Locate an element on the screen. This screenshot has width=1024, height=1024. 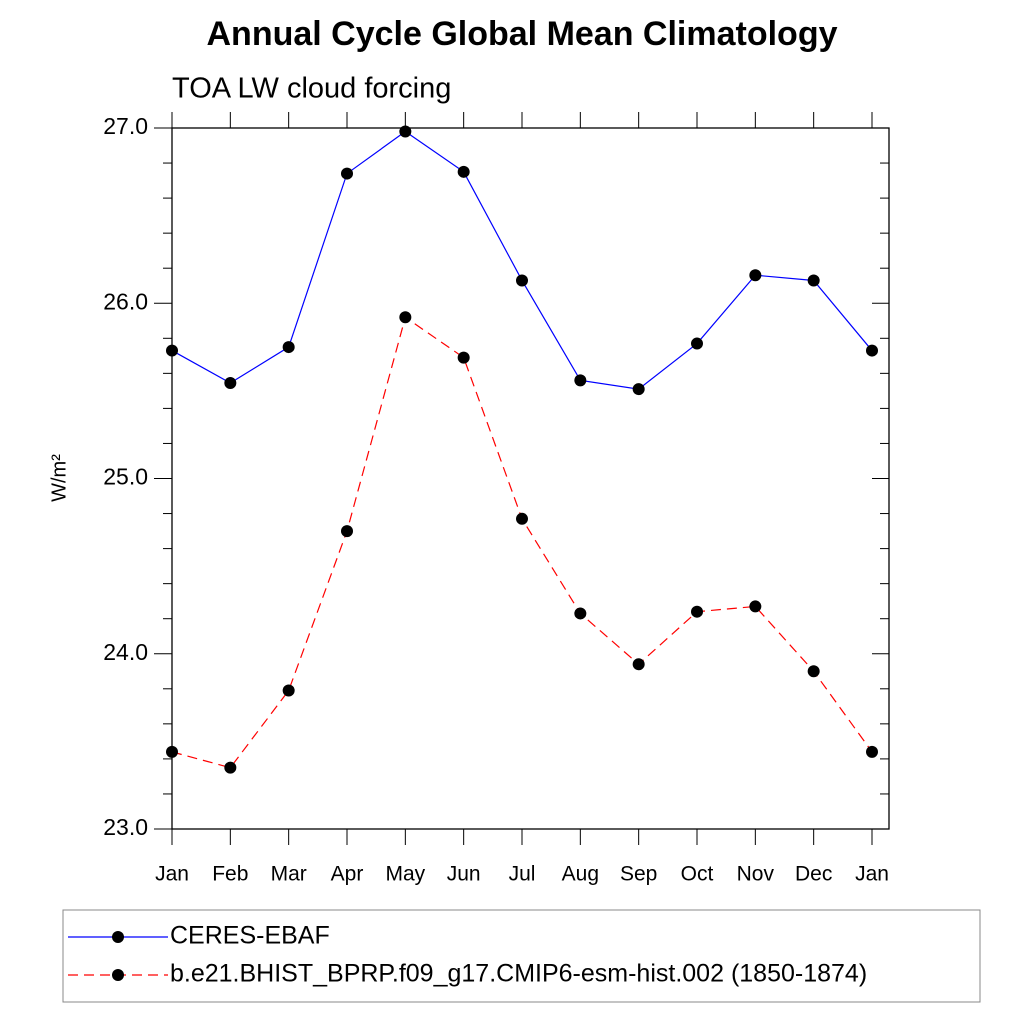
x-tick-label: Mar is located at coordinates (289, 874).